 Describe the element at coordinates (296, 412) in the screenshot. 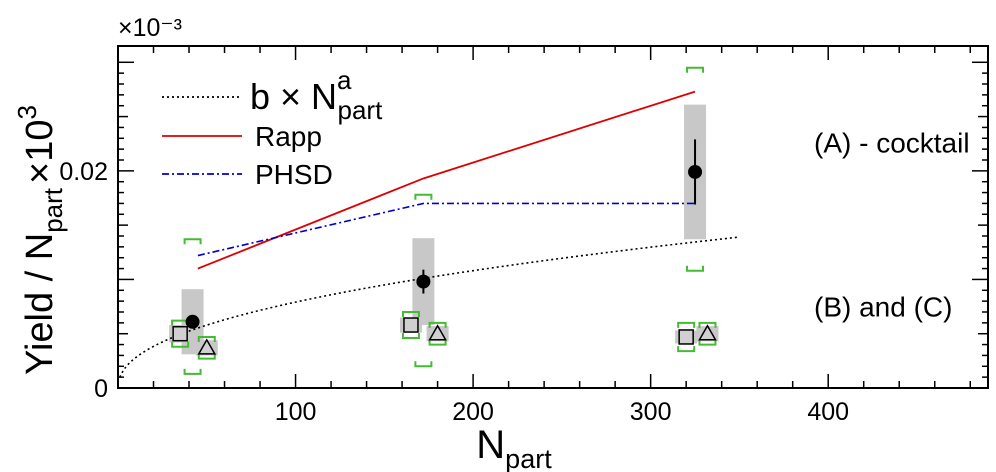

I see `x-tick-label: 100` at that location.